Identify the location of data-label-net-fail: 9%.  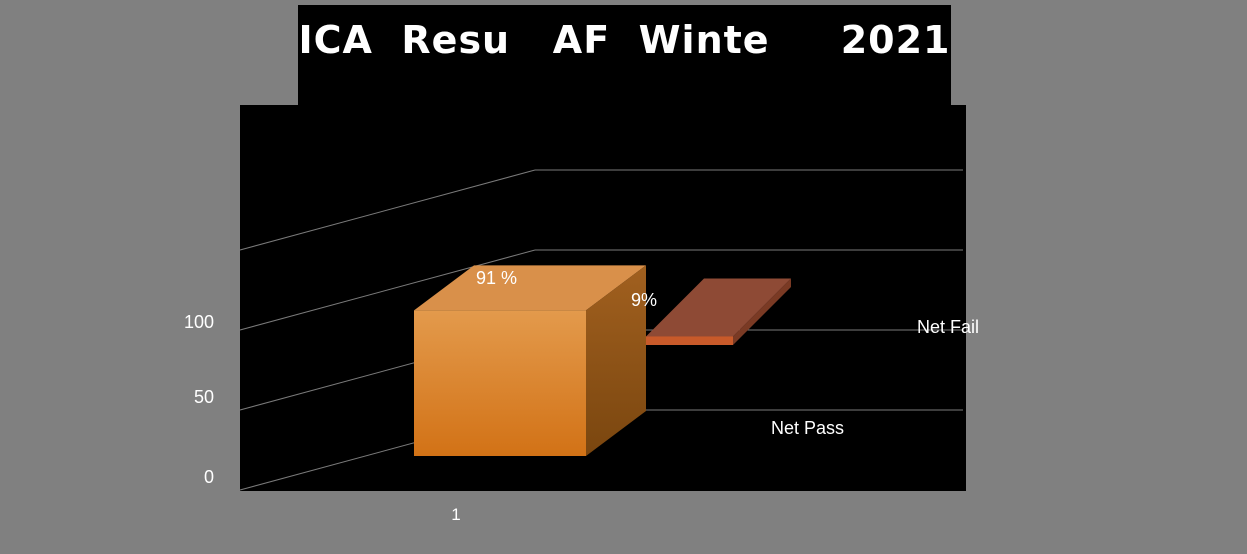
(644, 300).